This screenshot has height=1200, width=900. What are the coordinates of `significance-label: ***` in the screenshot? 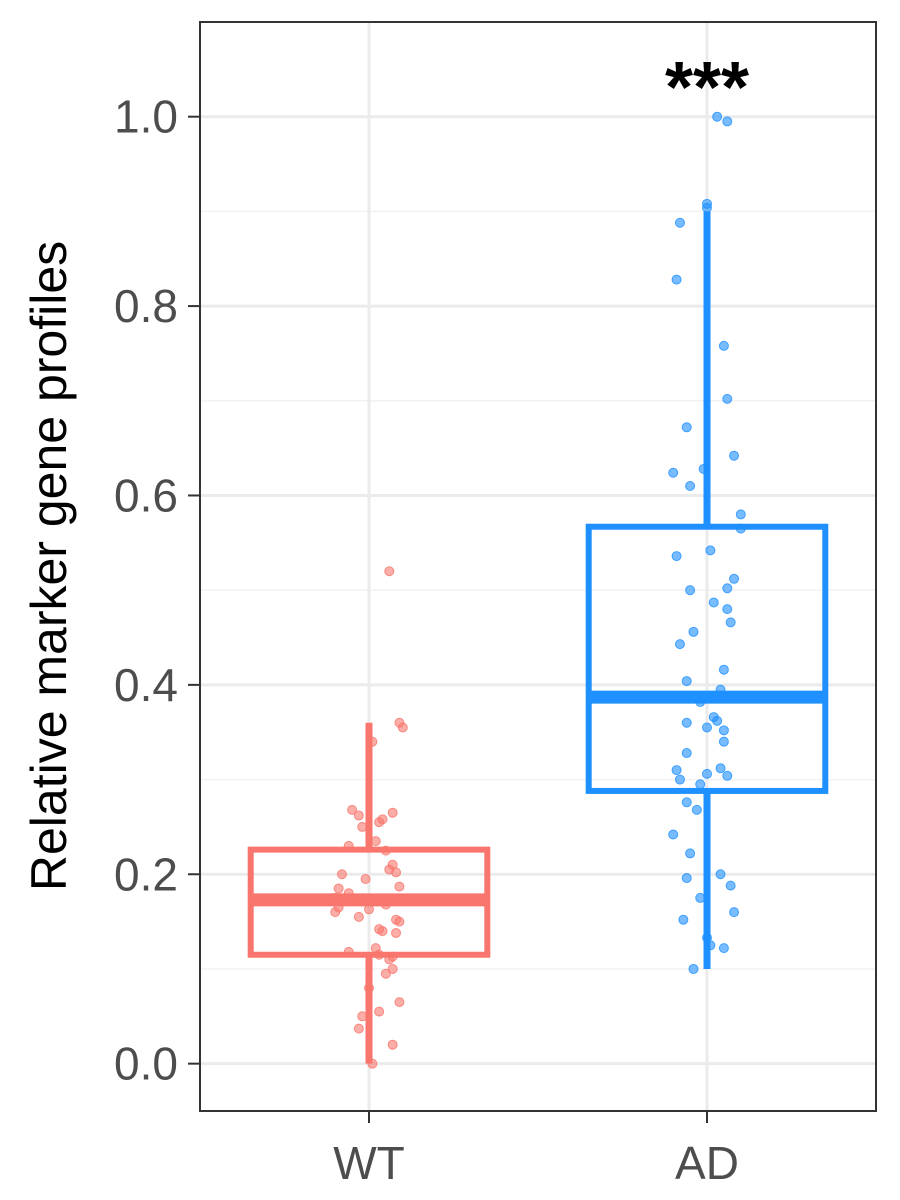 It's located at (707, 88).